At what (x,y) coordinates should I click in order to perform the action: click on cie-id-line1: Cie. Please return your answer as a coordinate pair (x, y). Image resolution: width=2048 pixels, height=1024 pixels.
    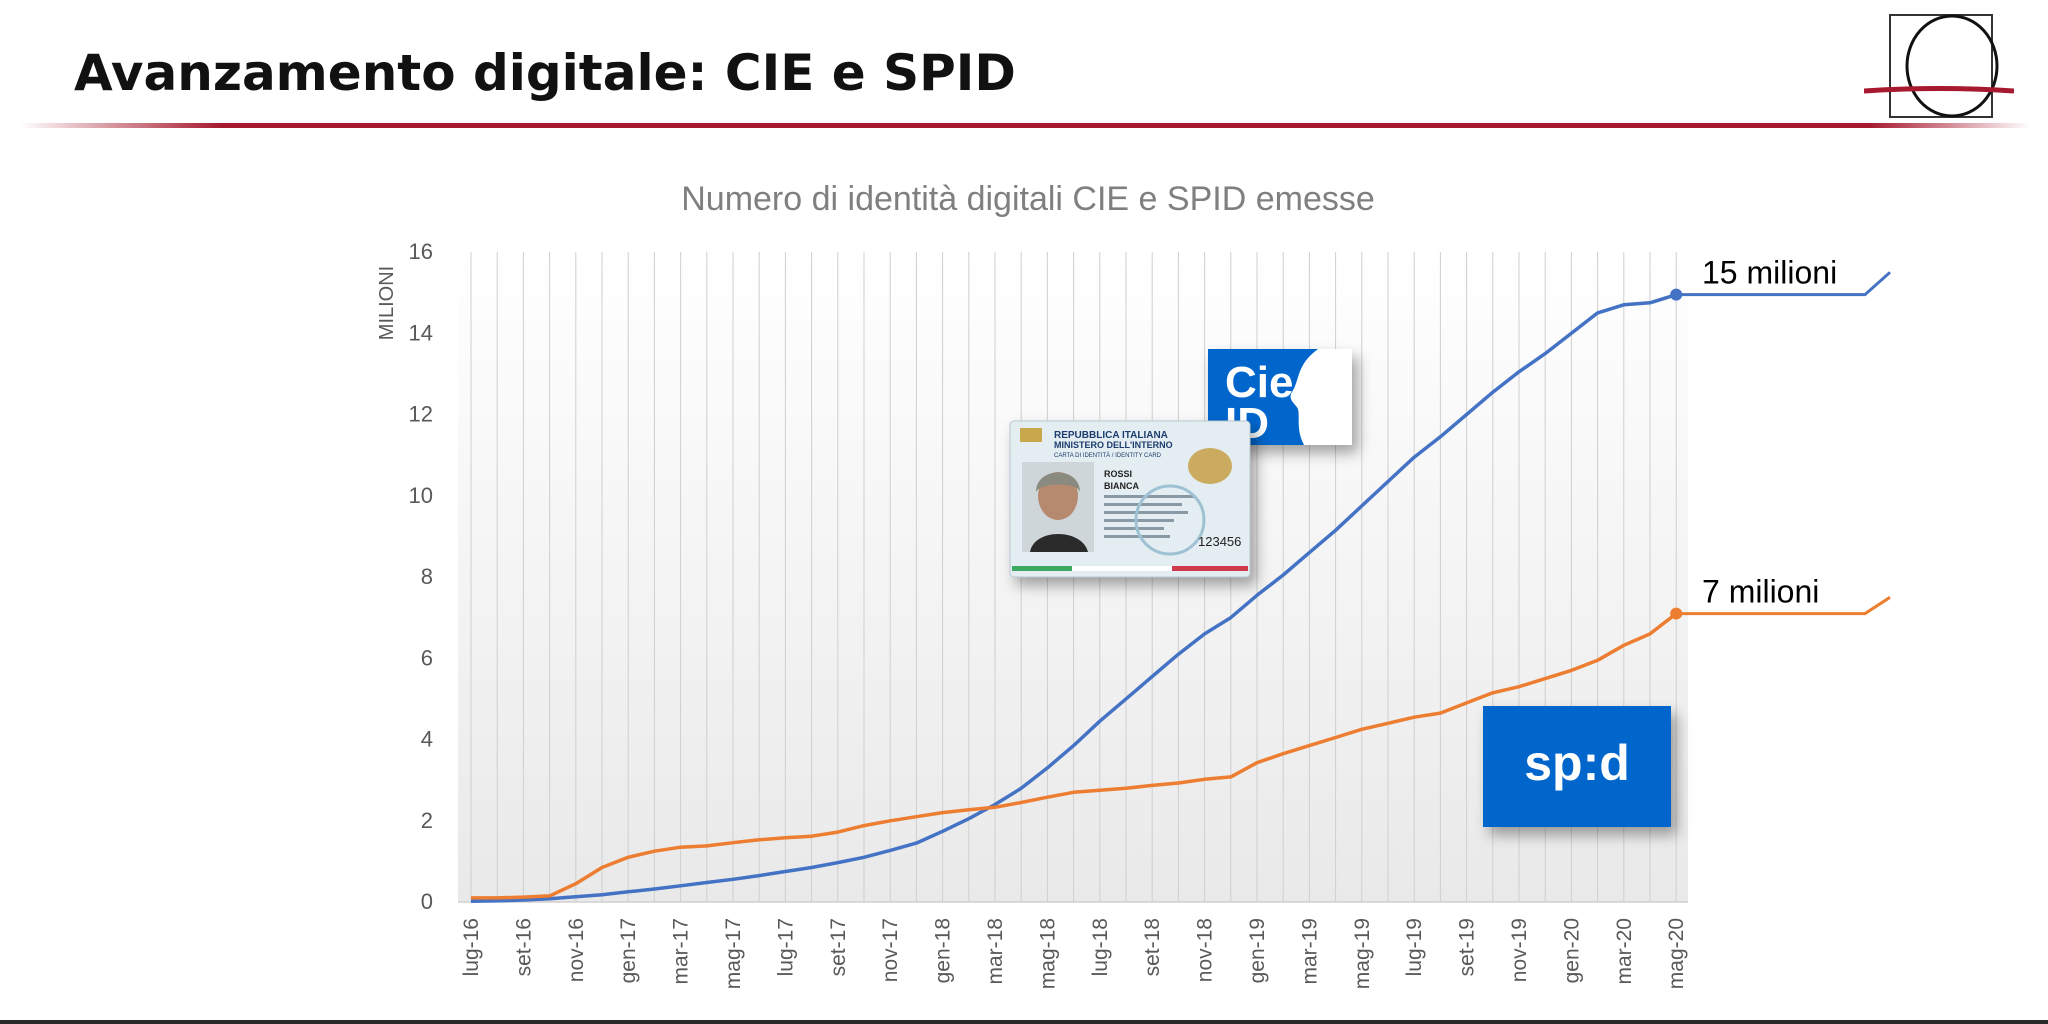
    Looking at the image, I should click on (1259, 382).